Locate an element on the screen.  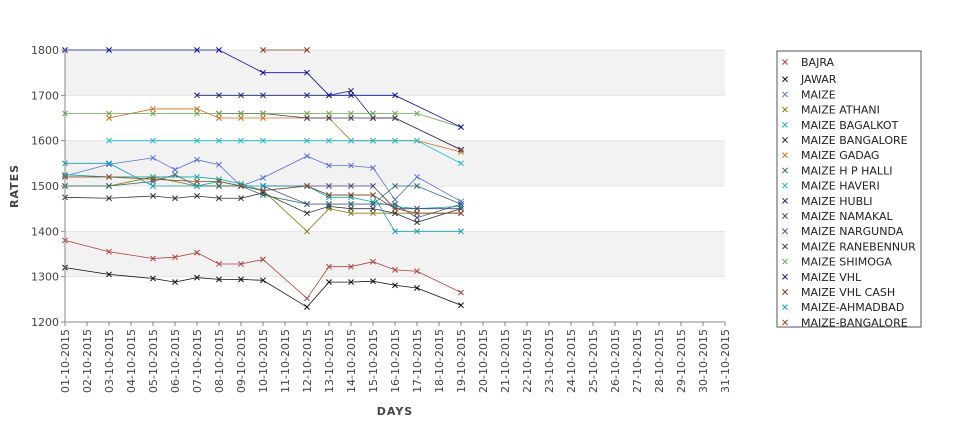
series-line is located at coordinates (263, 197).